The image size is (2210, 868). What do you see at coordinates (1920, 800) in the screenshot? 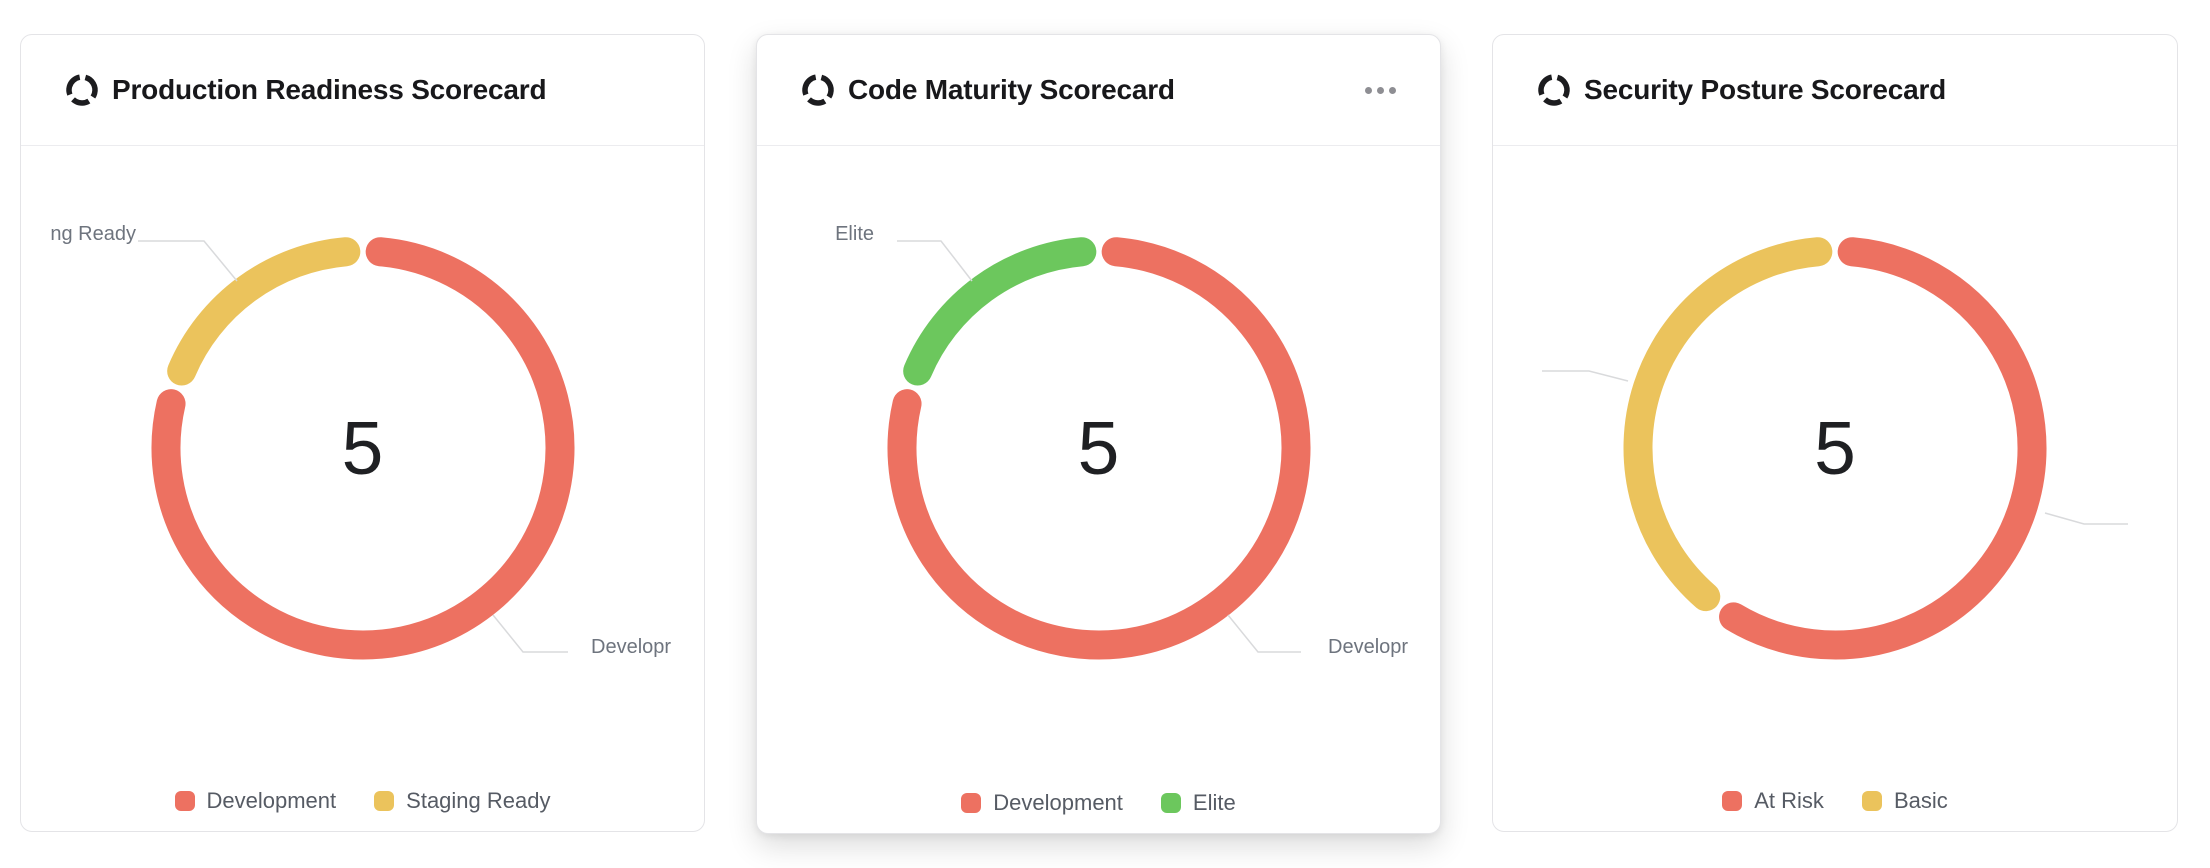
I see `legend-label: Basic` at bounding box center [1920, 800].